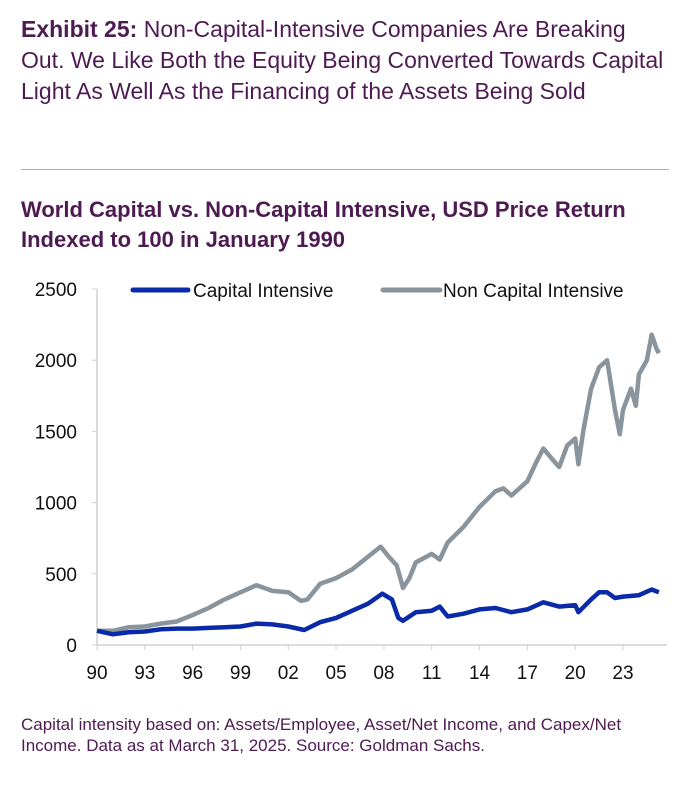 The width and height of the screenshot is (688, 806). Describe the element at coordinates (288, 673) in the screenshot. I see `x-tick-label: 02` at that location.